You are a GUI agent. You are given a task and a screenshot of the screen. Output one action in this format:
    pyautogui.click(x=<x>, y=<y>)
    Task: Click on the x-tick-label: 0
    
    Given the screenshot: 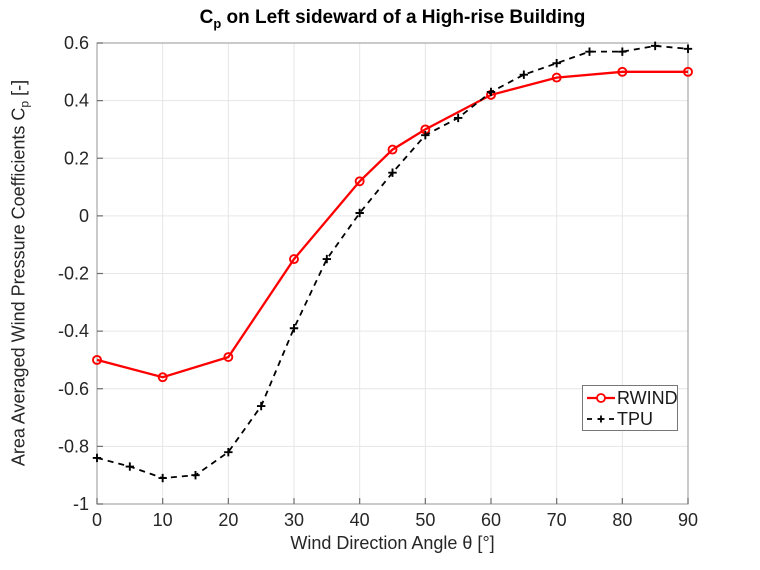 What is the action you would take?
    pyautogui.click(x=97, y=520)
    